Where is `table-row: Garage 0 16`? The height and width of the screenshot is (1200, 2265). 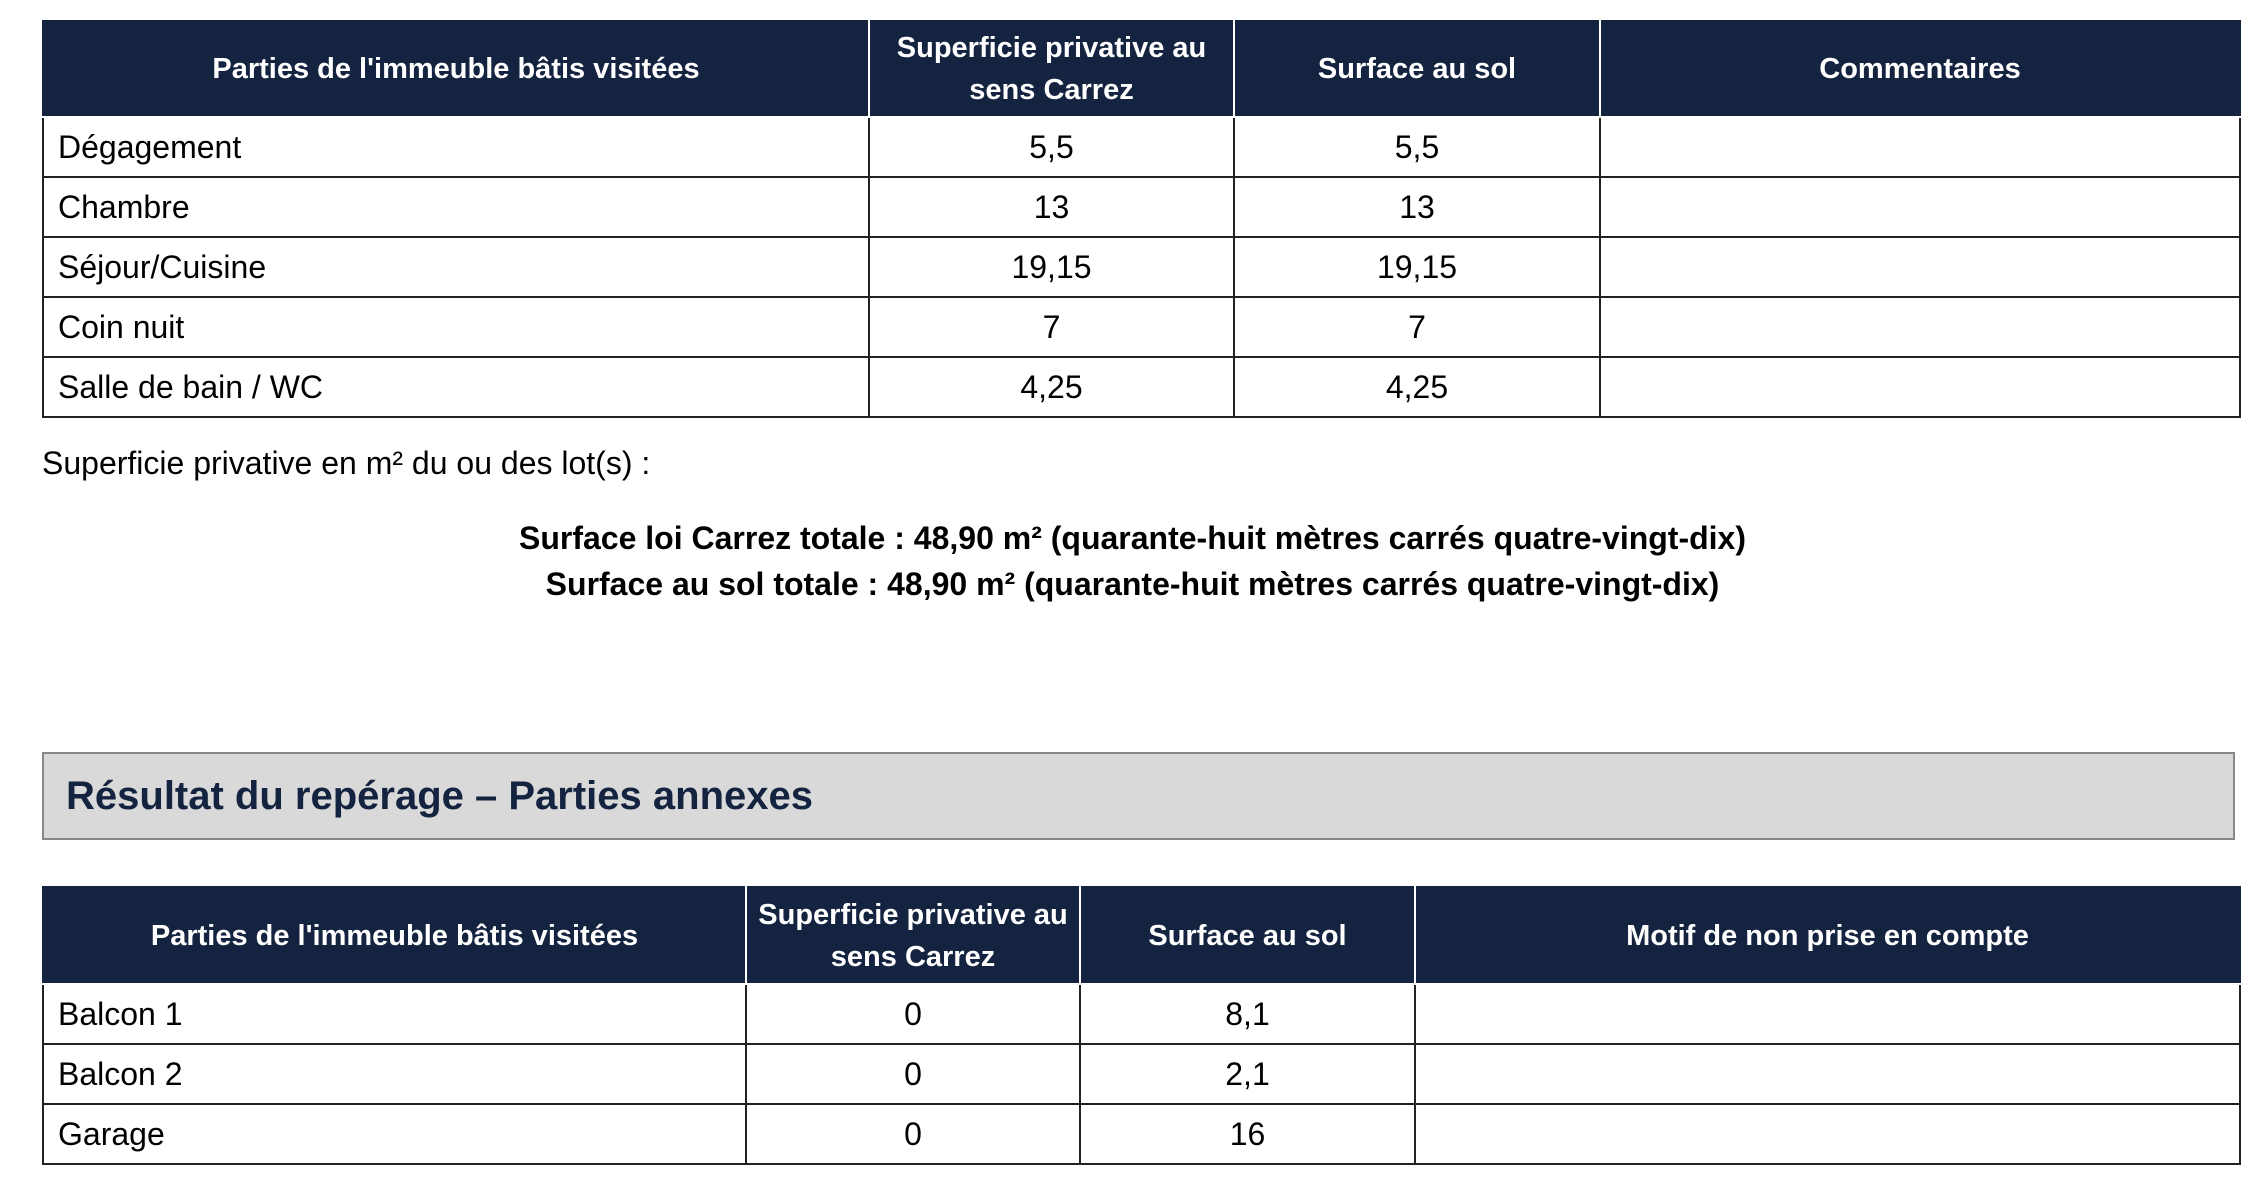
table-row: Garage 0 16 is located at coordinates (1141, 1134).